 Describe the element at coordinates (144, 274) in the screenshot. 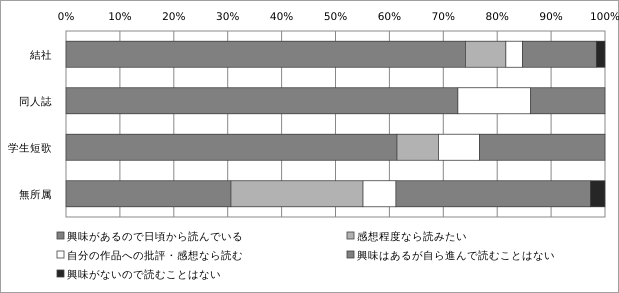

I see `legend-label: 興味がないので読むことはない` at that location.